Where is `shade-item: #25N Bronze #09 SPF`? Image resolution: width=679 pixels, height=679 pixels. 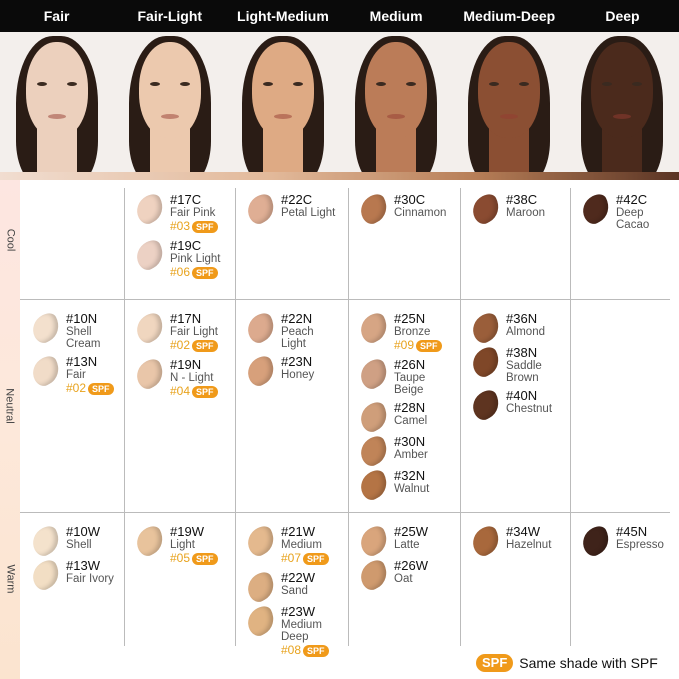 shade-item: #25N Bronze #09 SPF is located at coordinates (406, 331).